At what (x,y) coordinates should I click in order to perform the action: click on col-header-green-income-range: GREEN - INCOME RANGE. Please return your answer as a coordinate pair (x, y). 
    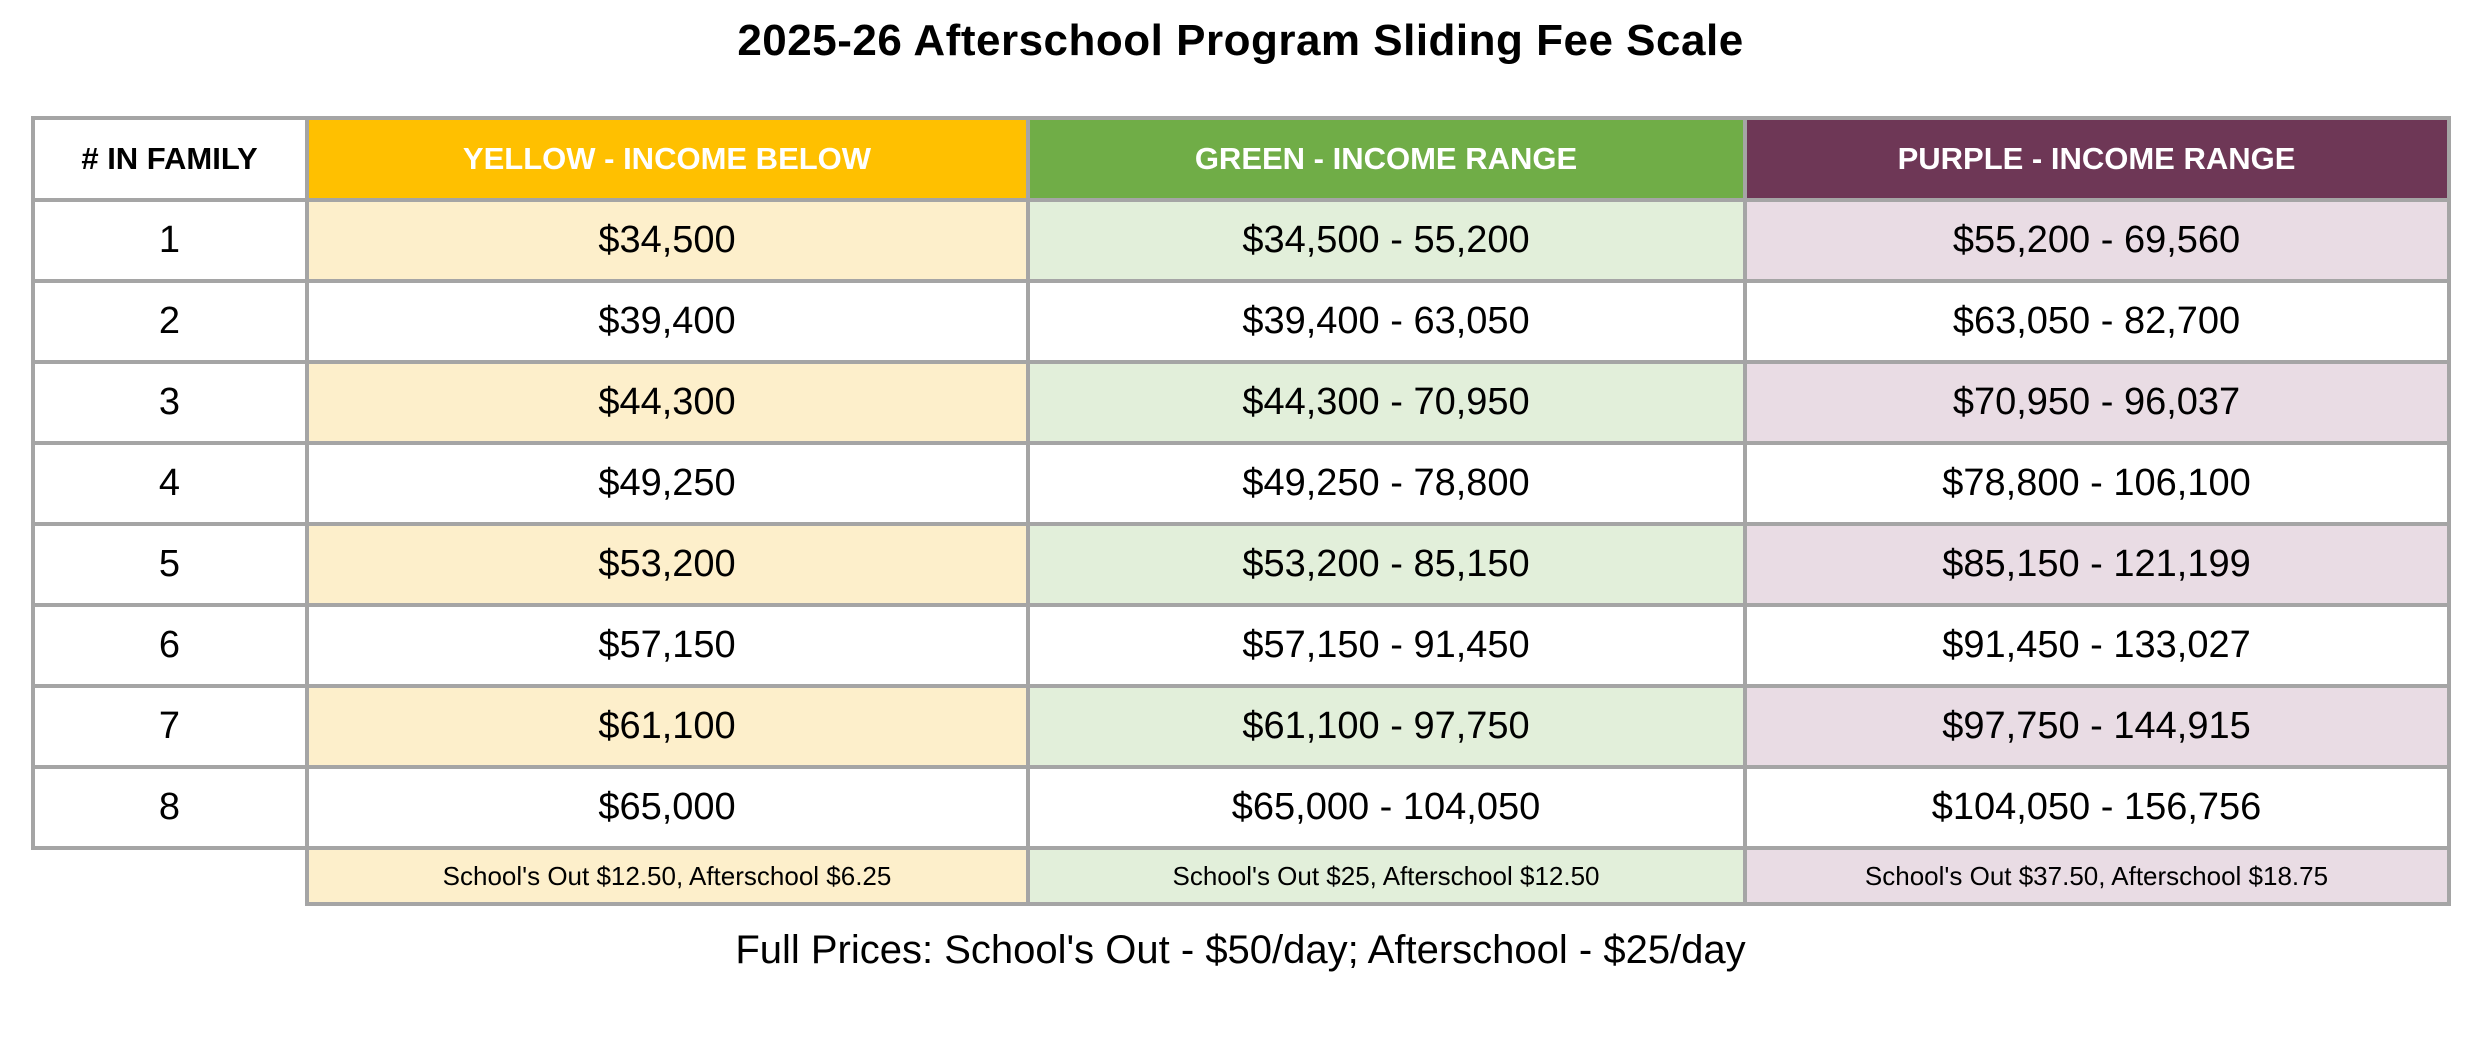
    Looking at the image, I should click on (1386, 159).